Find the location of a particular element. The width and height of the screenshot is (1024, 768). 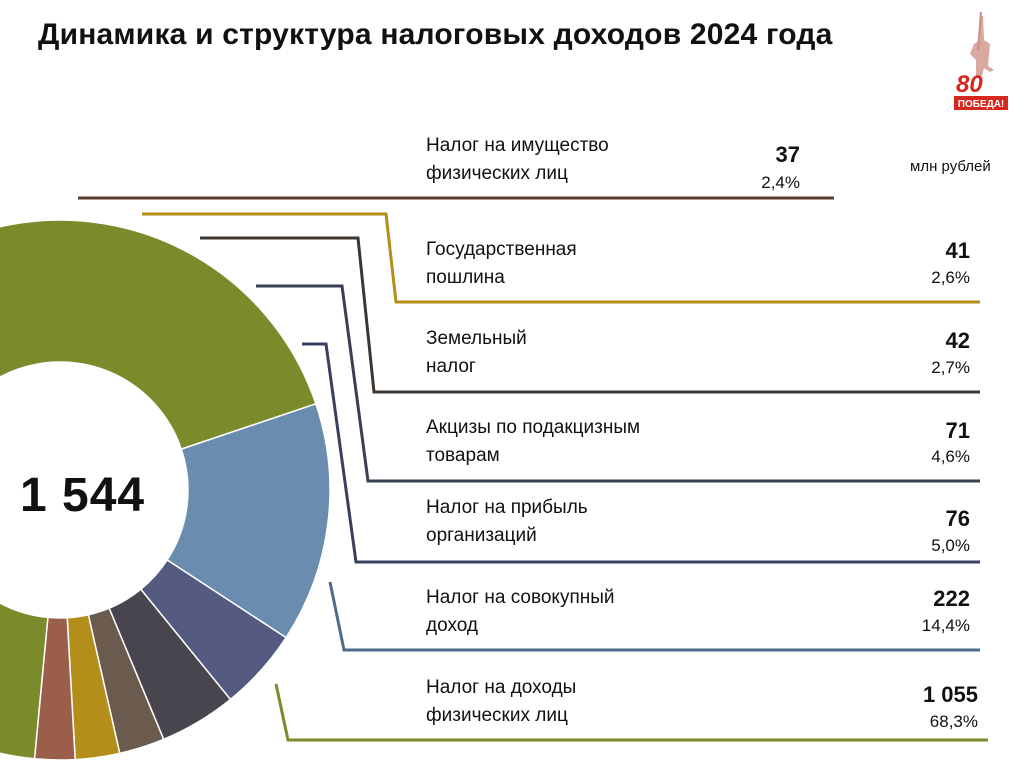

legend-label-6: Налог на доходы физических лиц is located at coordinates (501, 701).